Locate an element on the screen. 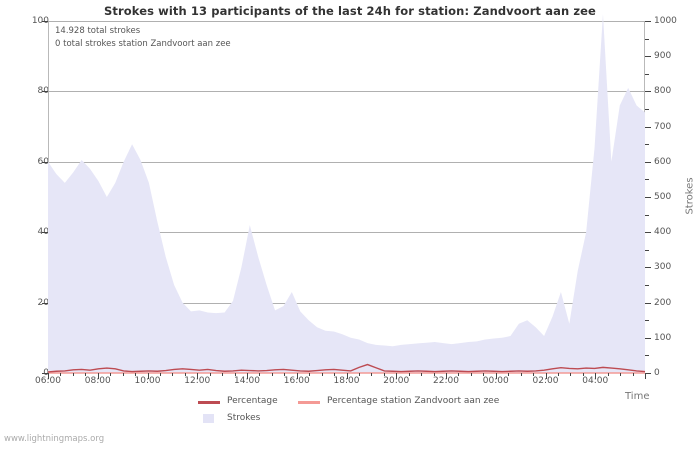  footer-attribution: www.lightningmaps.org is located at coordinates (54, 439).